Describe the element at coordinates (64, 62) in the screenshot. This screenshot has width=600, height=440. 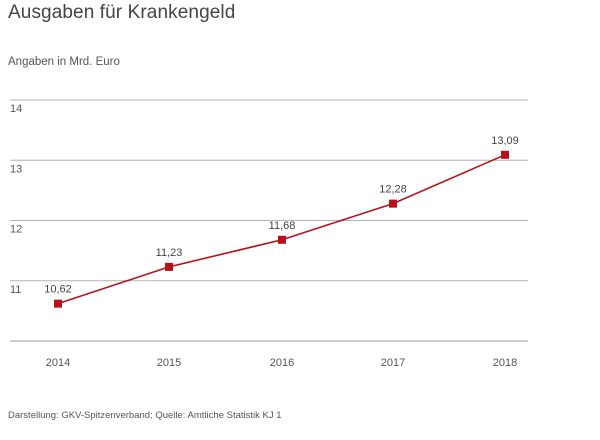
I see `chart-subtitle: Angaben in Mrd. Euro` at that location.